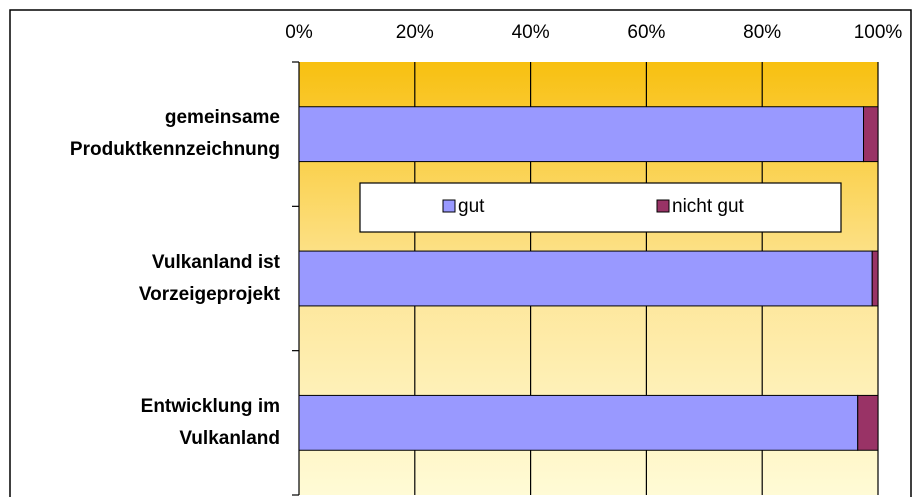  What do you see at coordinates (646, 32) in the screenshot?
I see `x-tick-label: 60%` at bounding box center [646, 32].